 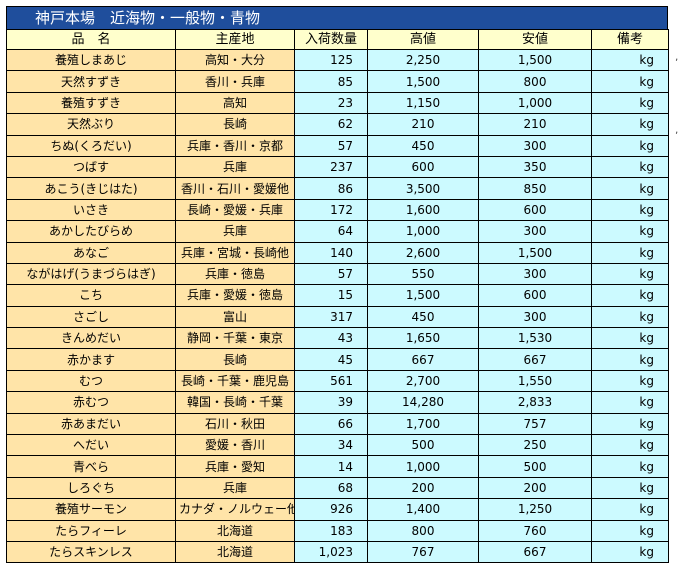 What do you see at coordinates (337, 359) in the screenshot?
I see `table-row: 赤かます 長崎 45 667 667 kg` at bounding box center [337, 359].